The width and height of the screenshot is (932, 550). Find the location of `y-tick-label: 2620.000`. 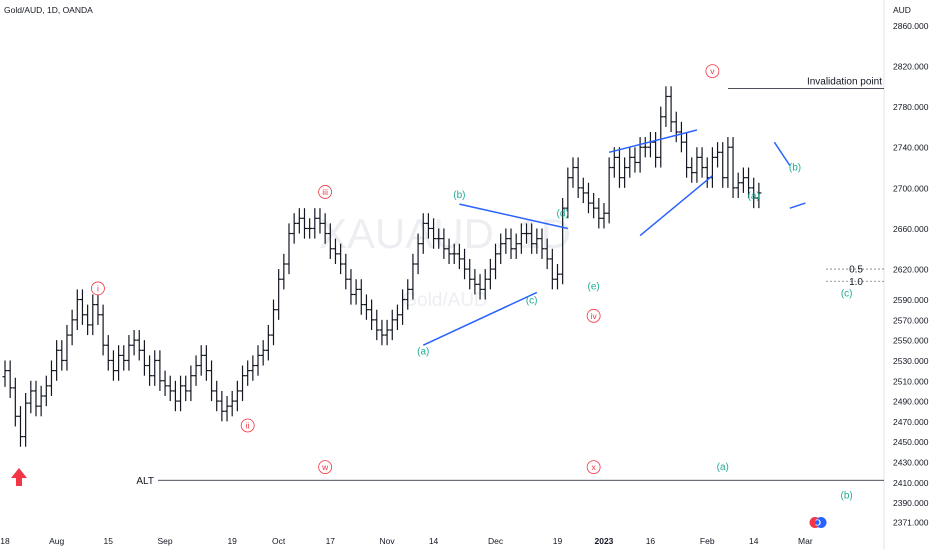

y-tick-label: 2620.000 is located at coordinates (911, 270).